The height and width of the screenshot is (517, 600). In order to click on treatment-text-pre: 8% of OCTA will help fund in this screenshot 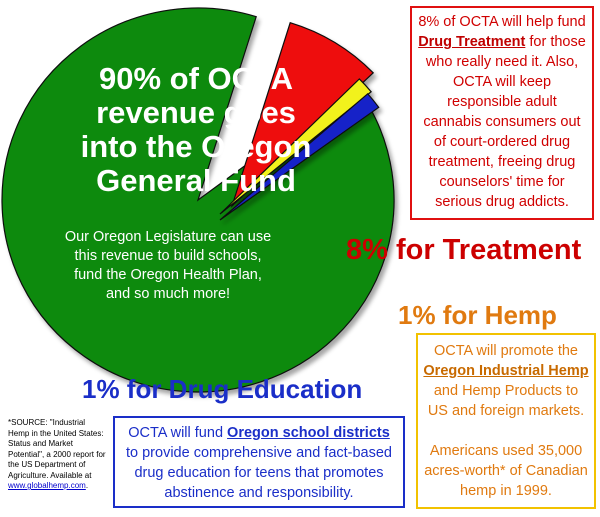, I will do `click(502, 22)`.